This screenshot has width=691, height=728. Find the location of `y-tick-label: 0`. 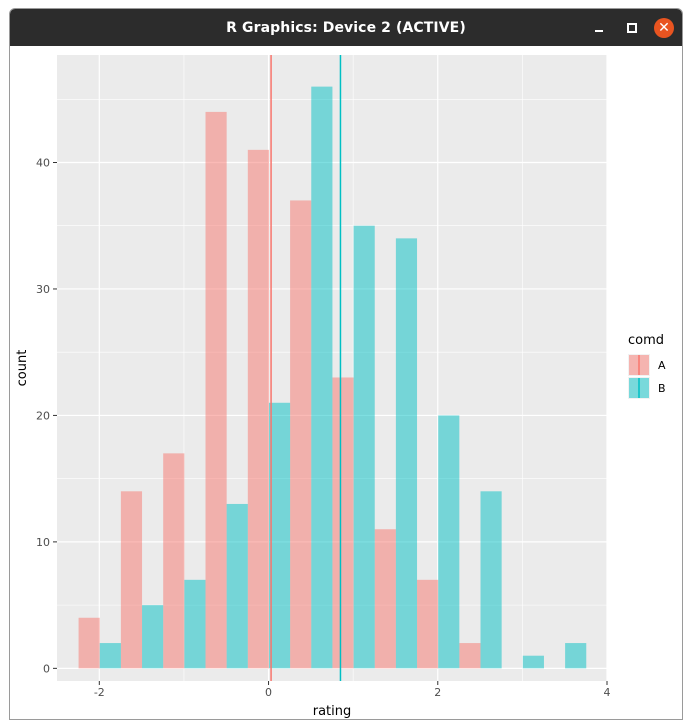

y-tick-label: 0 is located at coordinates (46, 668).